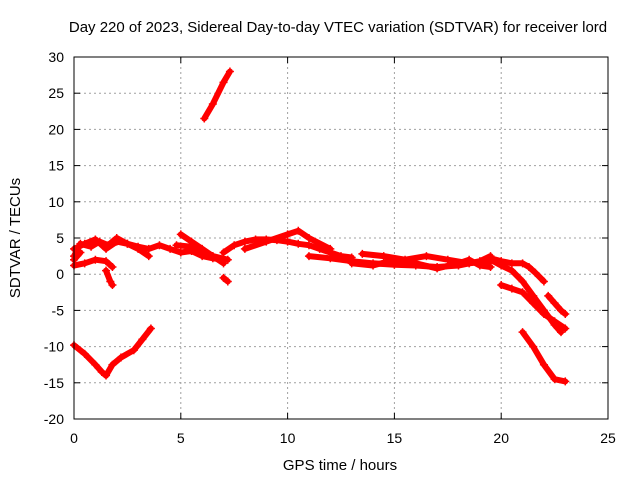 The image size is (640, 480). What do you see at coordinates (15, 238) in the screenshot?
I see `y-axis-label: SDTVAR / TECUs` at bounding box center [15, 238].